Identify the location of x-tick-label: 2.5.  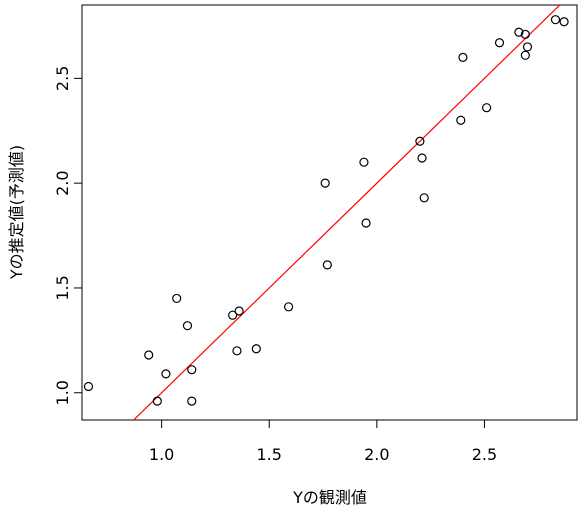
(484, 454).